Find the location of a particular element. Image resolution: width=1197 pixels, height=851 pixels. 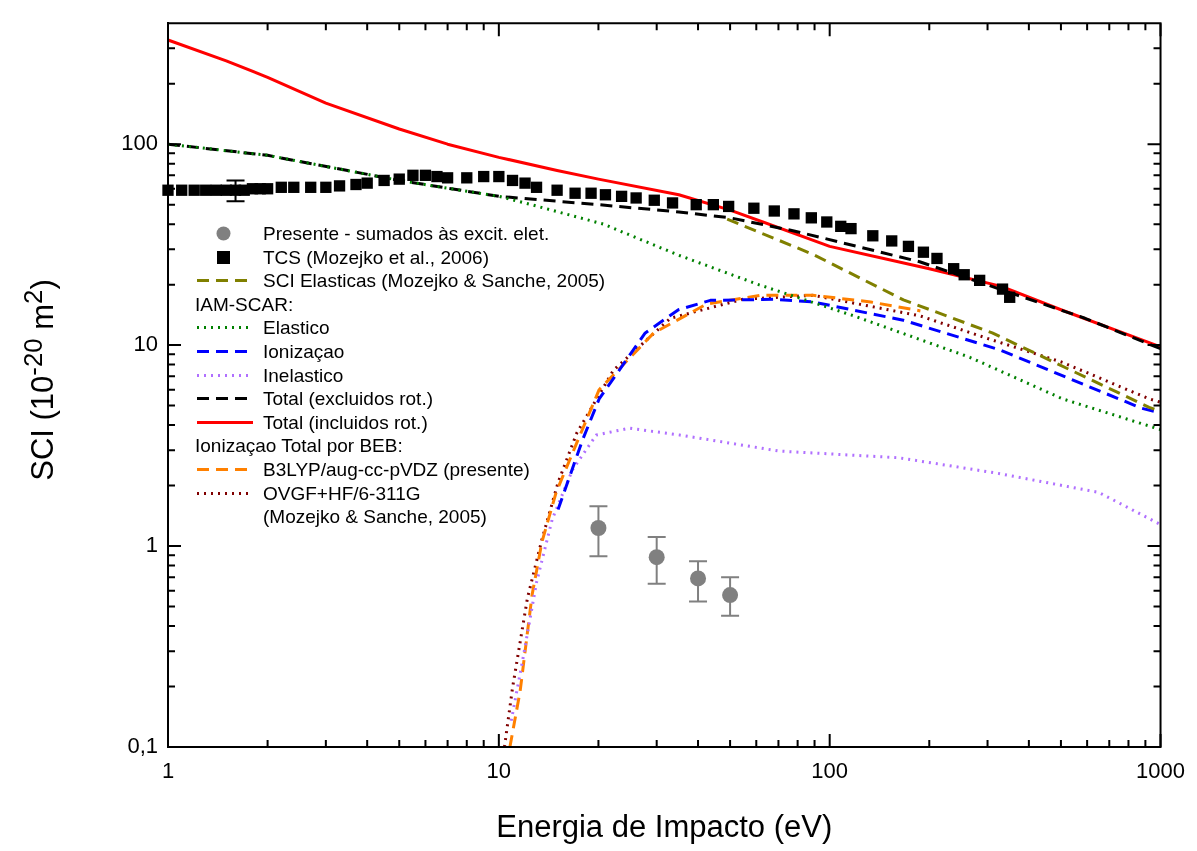

x-tick-label: 1000 is located at coordinates (1161, 771).